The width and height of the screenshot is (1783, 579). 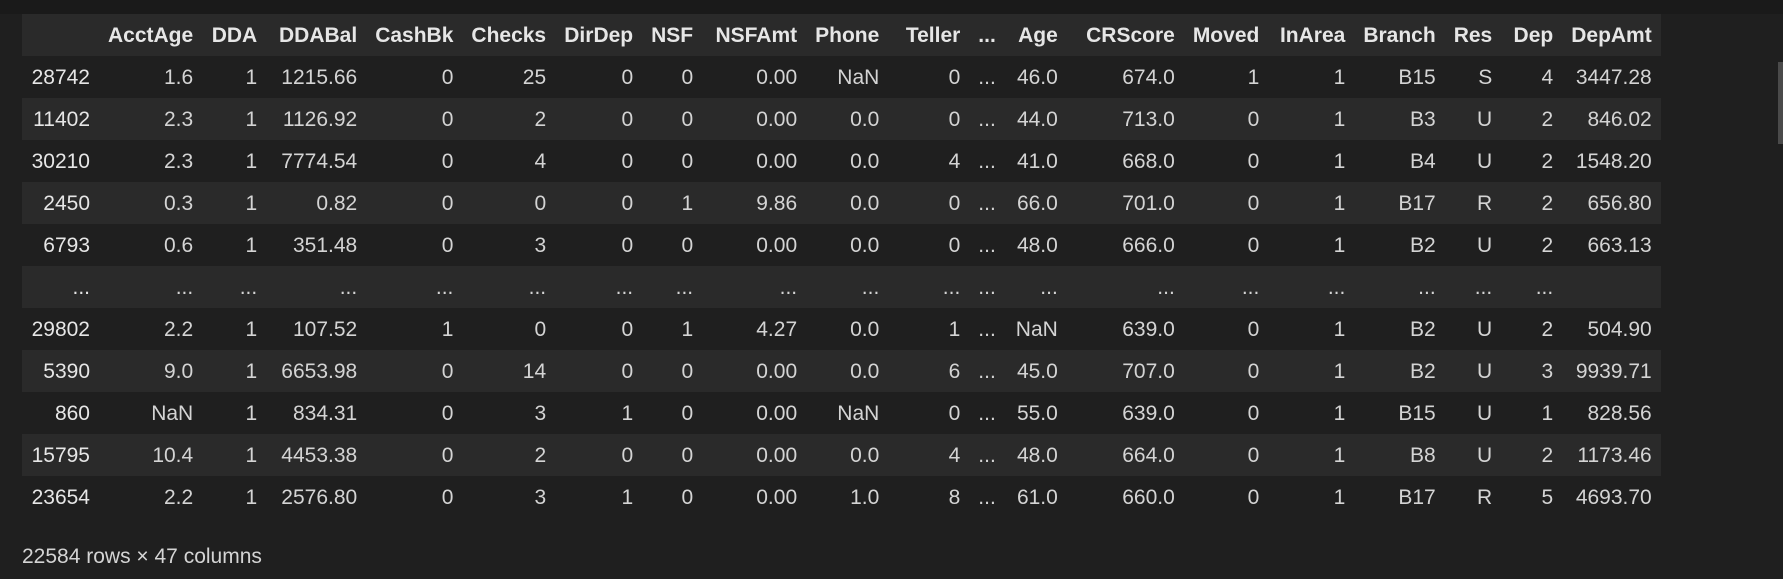 I want to click on row-index: 11402, so click(x=61, y=119).